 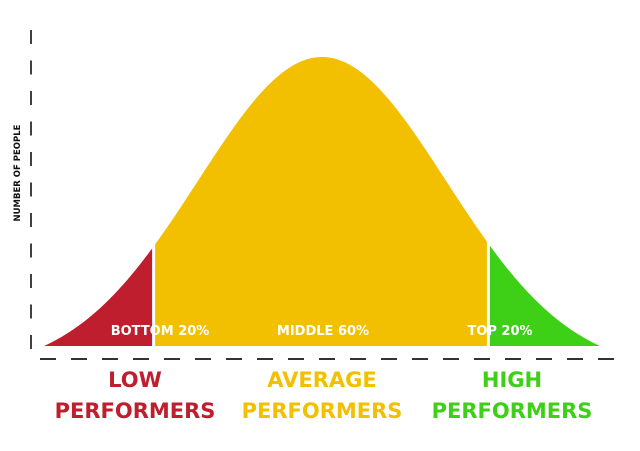 What do you see at coordinates (544, 295) in the screenshot?
I see `curve-segment-top` at bounding box center [544, 295].